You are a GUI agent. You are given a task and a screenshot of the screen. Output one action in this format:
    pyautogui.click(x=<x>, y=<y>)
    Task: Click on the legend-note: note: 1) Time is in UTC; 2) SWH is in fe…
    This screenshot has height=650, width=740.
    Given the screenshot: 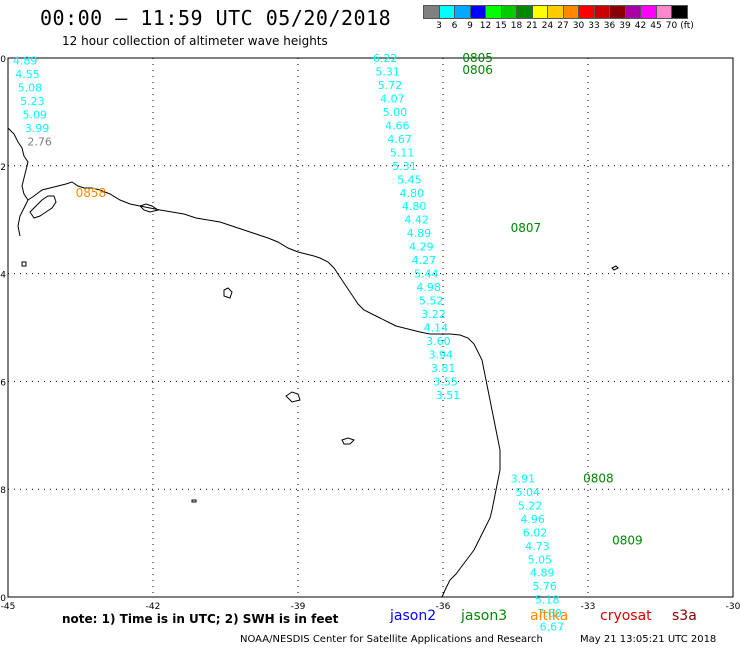 What is the action you would take?
    pyautogui.click(x=200, y=619)
    